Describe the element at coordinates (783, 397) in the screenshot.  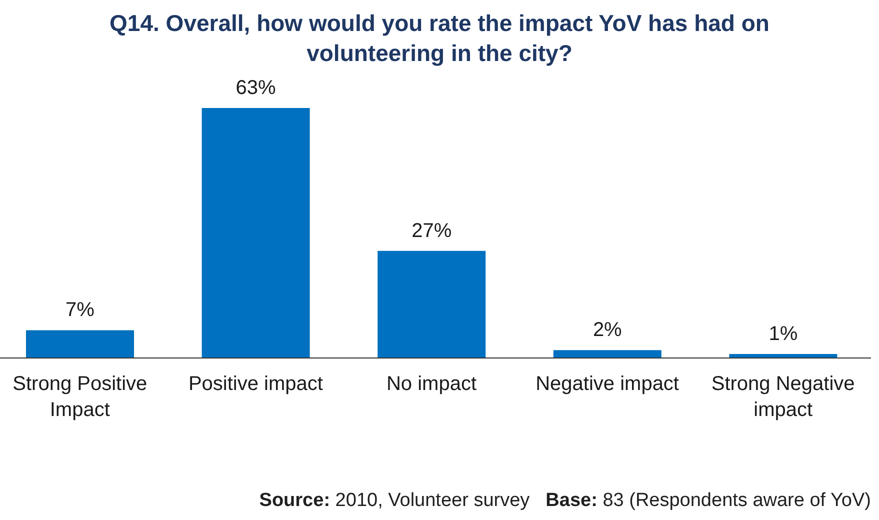
I see `x-tick-label: Strong Negative impact` at that location.